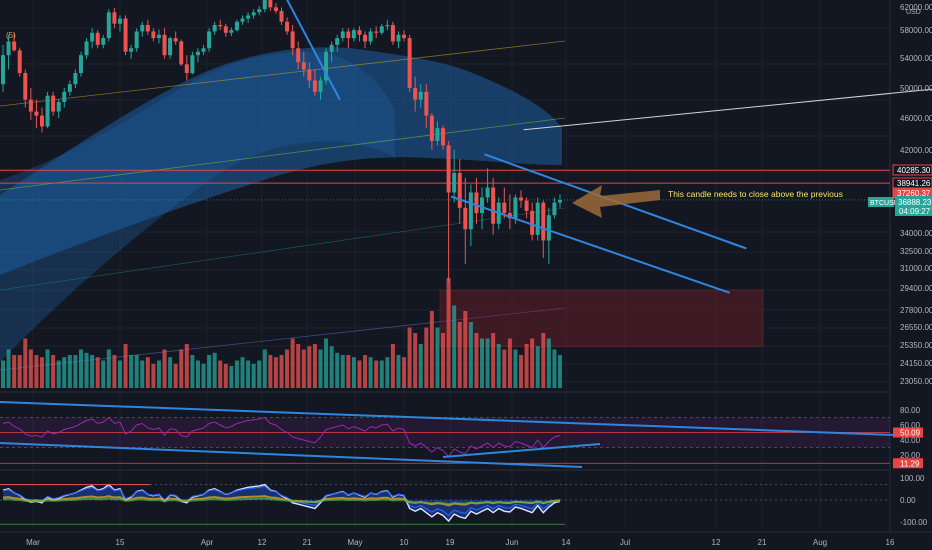  I want to click on time-label: Jun, so click(512, 542).